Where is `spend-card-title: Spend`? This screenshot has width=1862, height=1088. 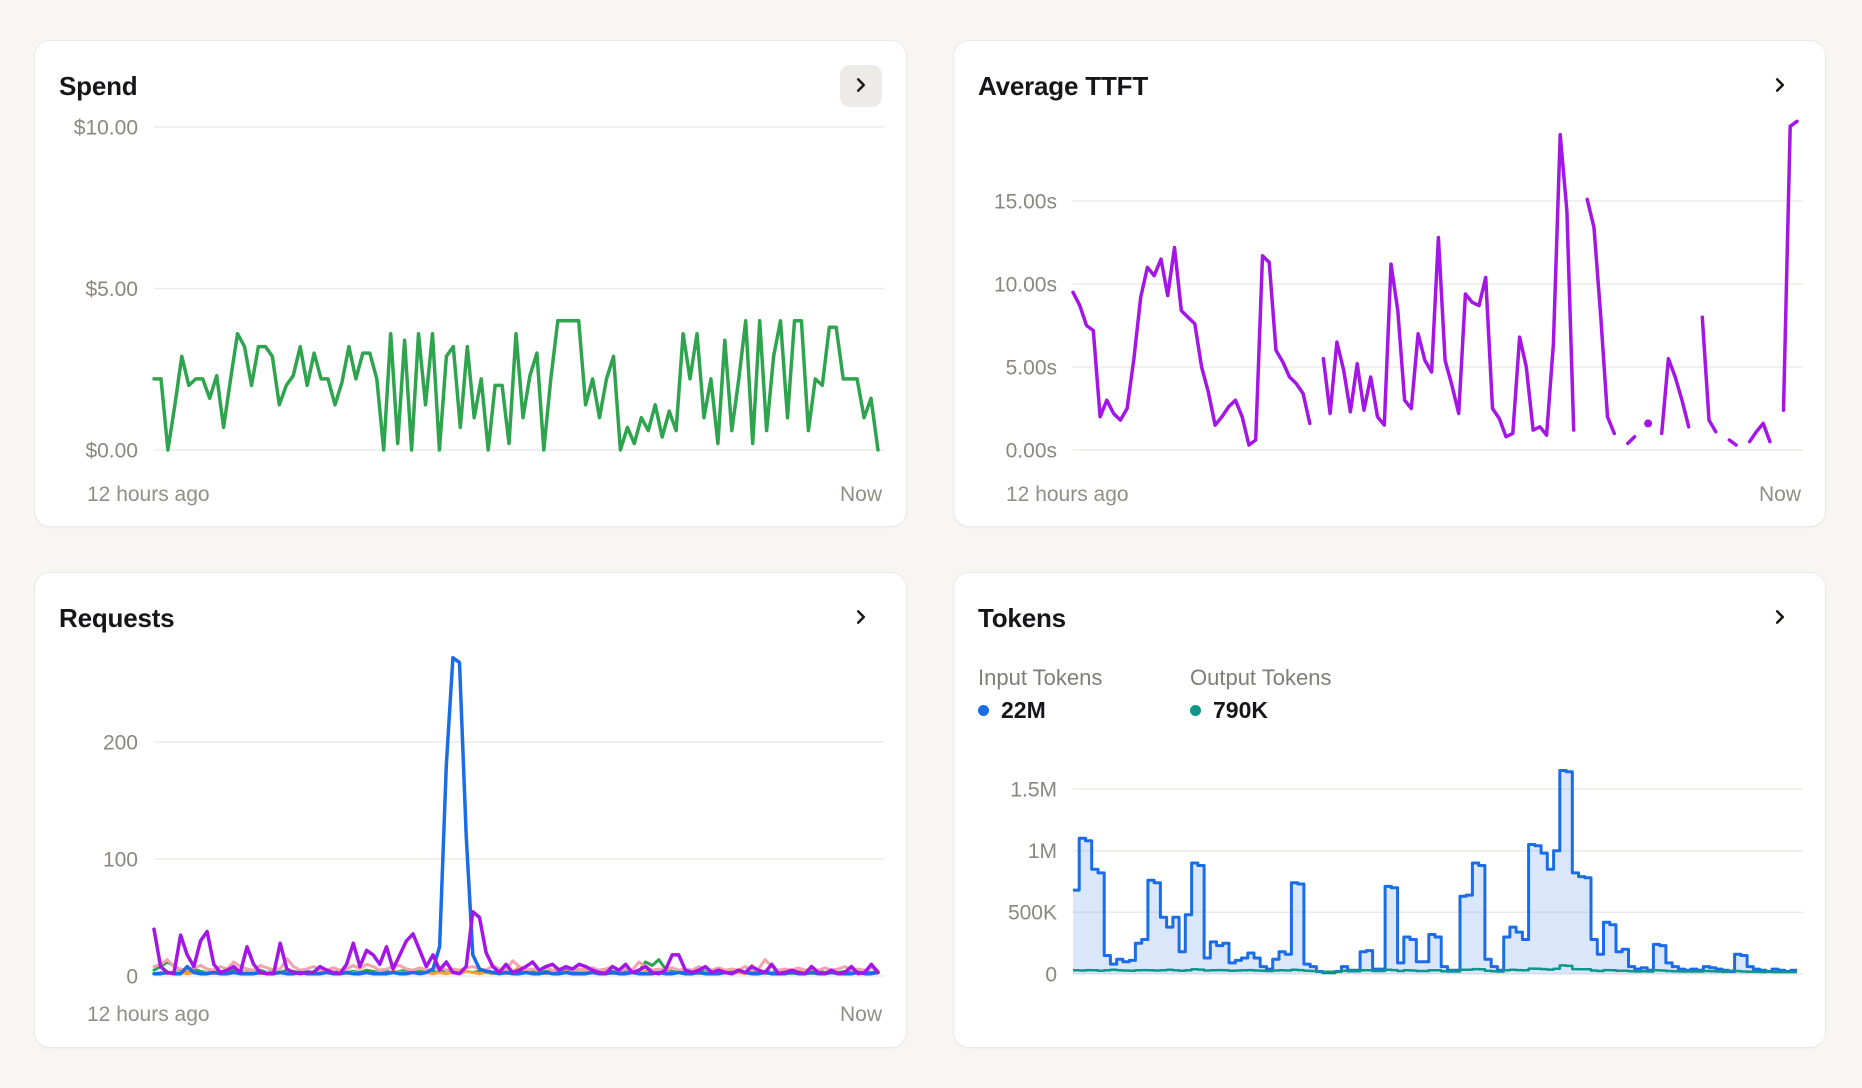
spend-card-title: Spend is located at coordinates (98, 85).